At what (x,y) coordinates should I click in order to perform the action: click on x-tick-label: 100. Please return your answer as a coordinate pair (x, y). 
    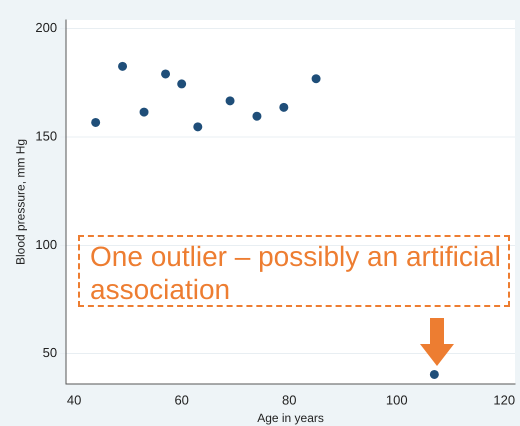
    Looking at the image, I should click on (397, 400).